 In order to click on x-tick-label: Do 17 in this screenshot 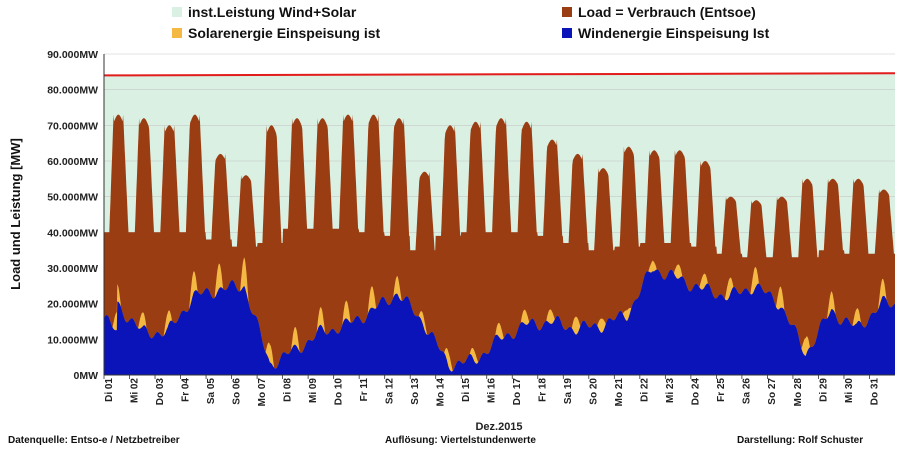, I will do `click(517, 392)`.